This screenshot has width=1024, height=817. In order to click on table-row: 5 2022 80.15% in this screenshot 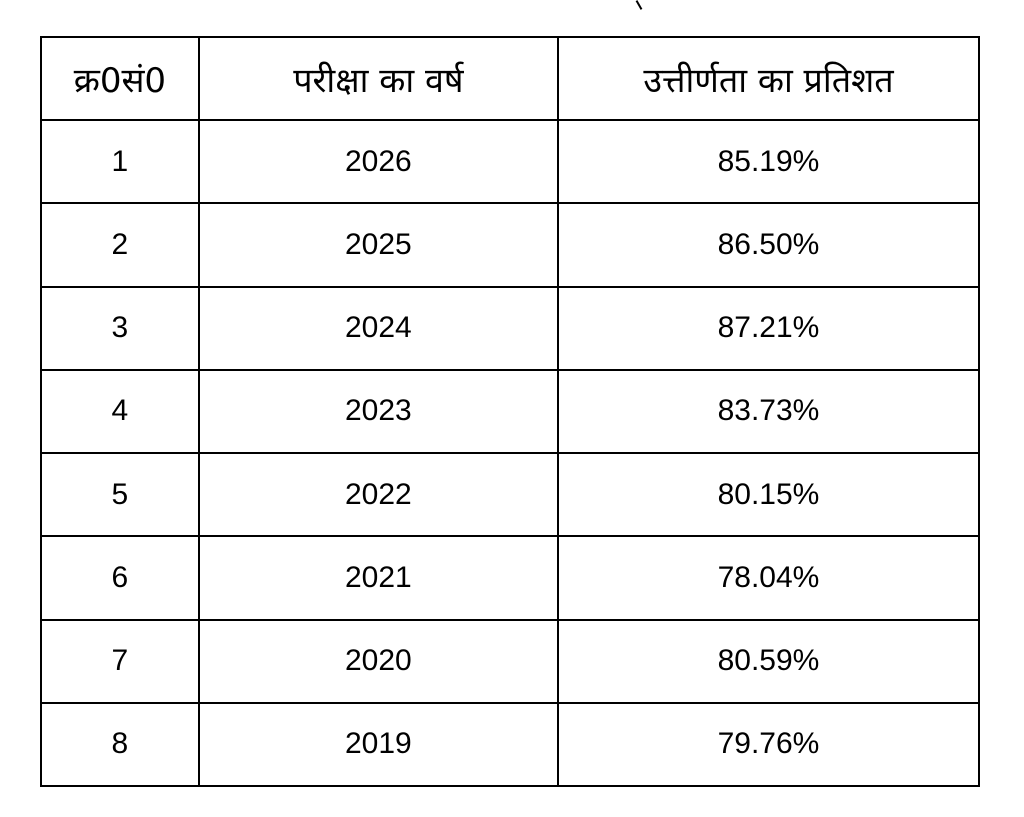, I will do `click(510, 494)`.